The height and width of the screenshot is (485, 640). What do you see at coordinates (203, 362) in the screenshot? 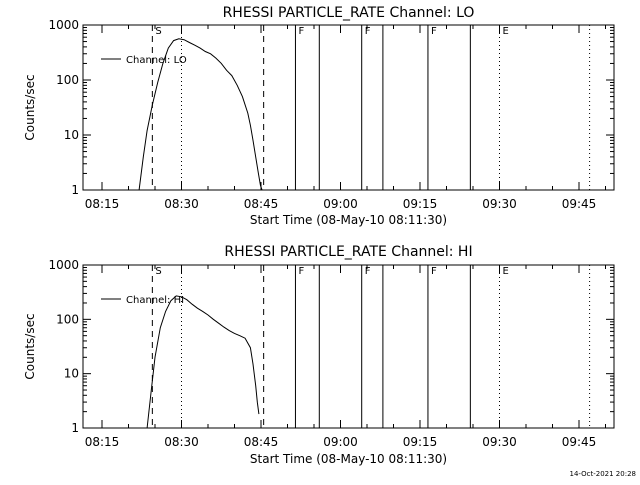
I see `series-line-hi` at bounding box center [203, 362].